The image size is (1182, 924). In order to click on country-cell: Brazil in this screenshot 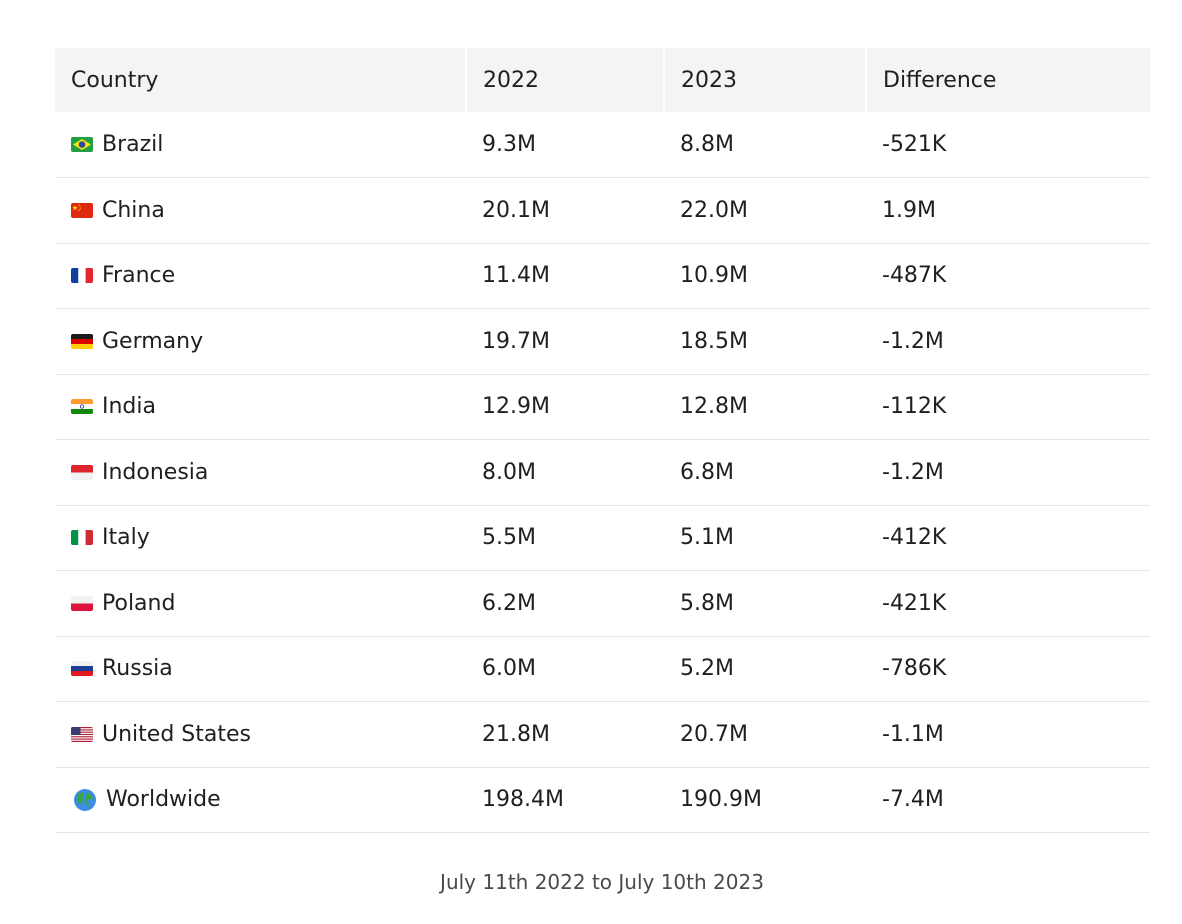, I will do `click(260, 145)`.